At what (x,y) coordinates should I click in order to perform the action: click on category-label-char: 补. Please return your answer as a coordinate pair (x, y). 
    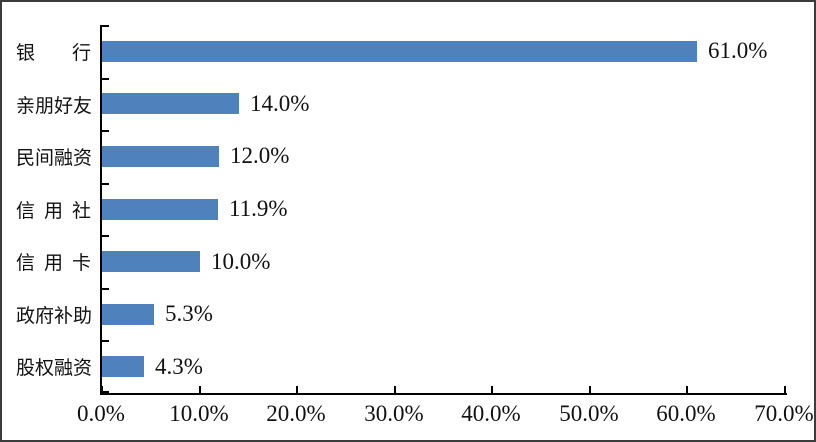
    Looking at the image, I should click on (64, 316).